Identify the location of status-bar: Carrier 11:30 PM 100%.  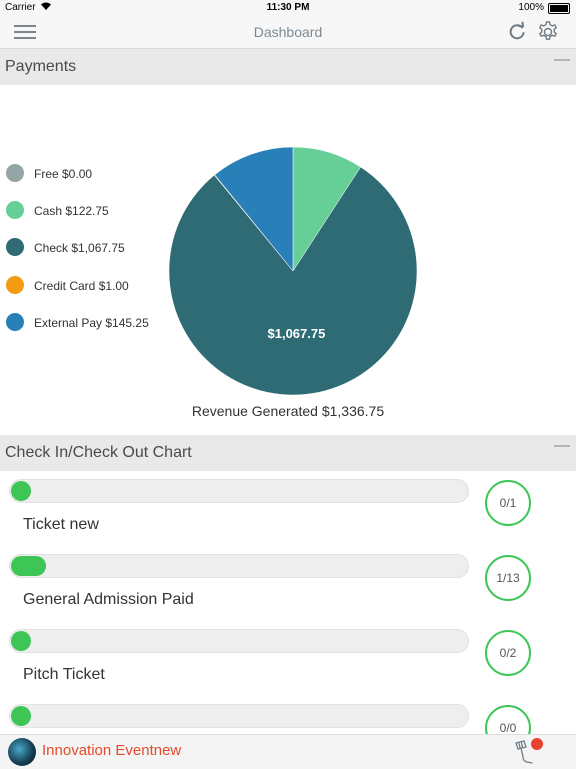
(288, 8).